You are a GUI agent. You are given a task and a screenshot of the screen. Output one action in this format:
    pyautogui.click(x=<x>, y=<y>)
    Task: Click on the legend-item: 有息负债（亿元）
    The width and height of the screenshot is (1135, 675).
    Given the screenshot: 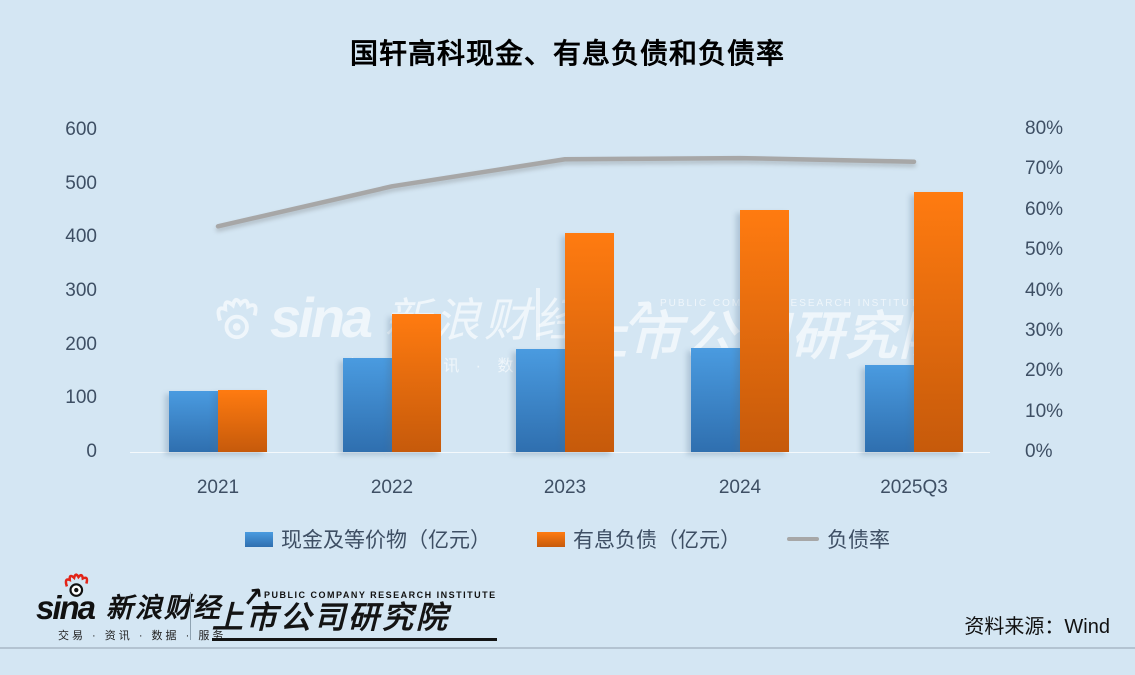 What is the action you would take?
    pyautogui.click(x=639, y=539)
    